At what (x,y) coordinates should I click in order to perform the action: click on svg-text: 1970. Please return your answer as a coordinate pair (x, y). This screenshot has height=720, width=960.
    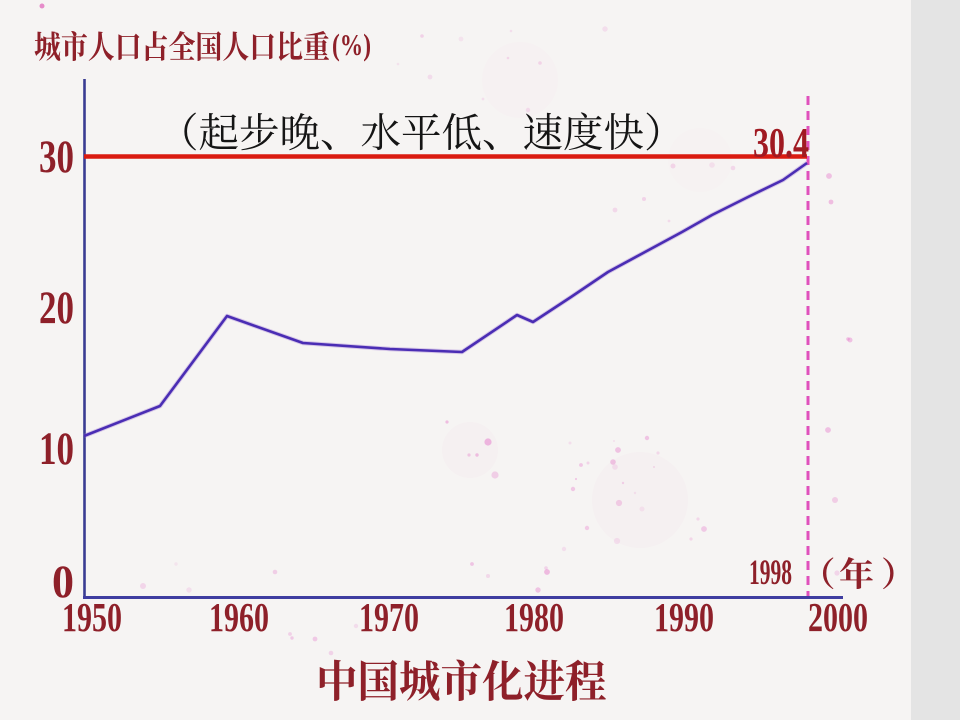
    Looking at the image, I should click on (389, 617).